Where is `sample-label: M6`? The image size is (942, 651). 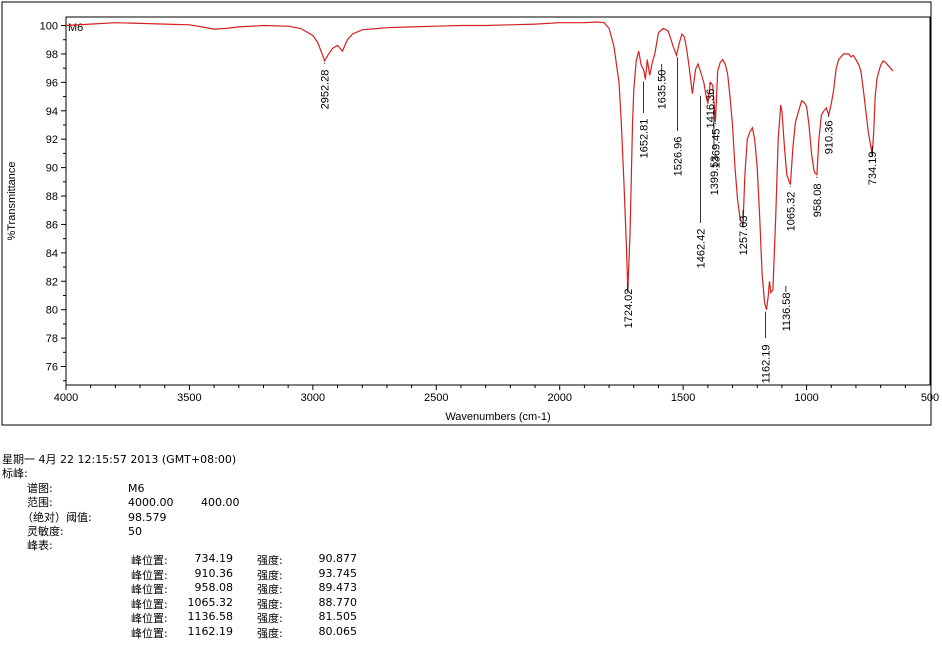 sample-label: M6 is located at coordinates (75, 28).